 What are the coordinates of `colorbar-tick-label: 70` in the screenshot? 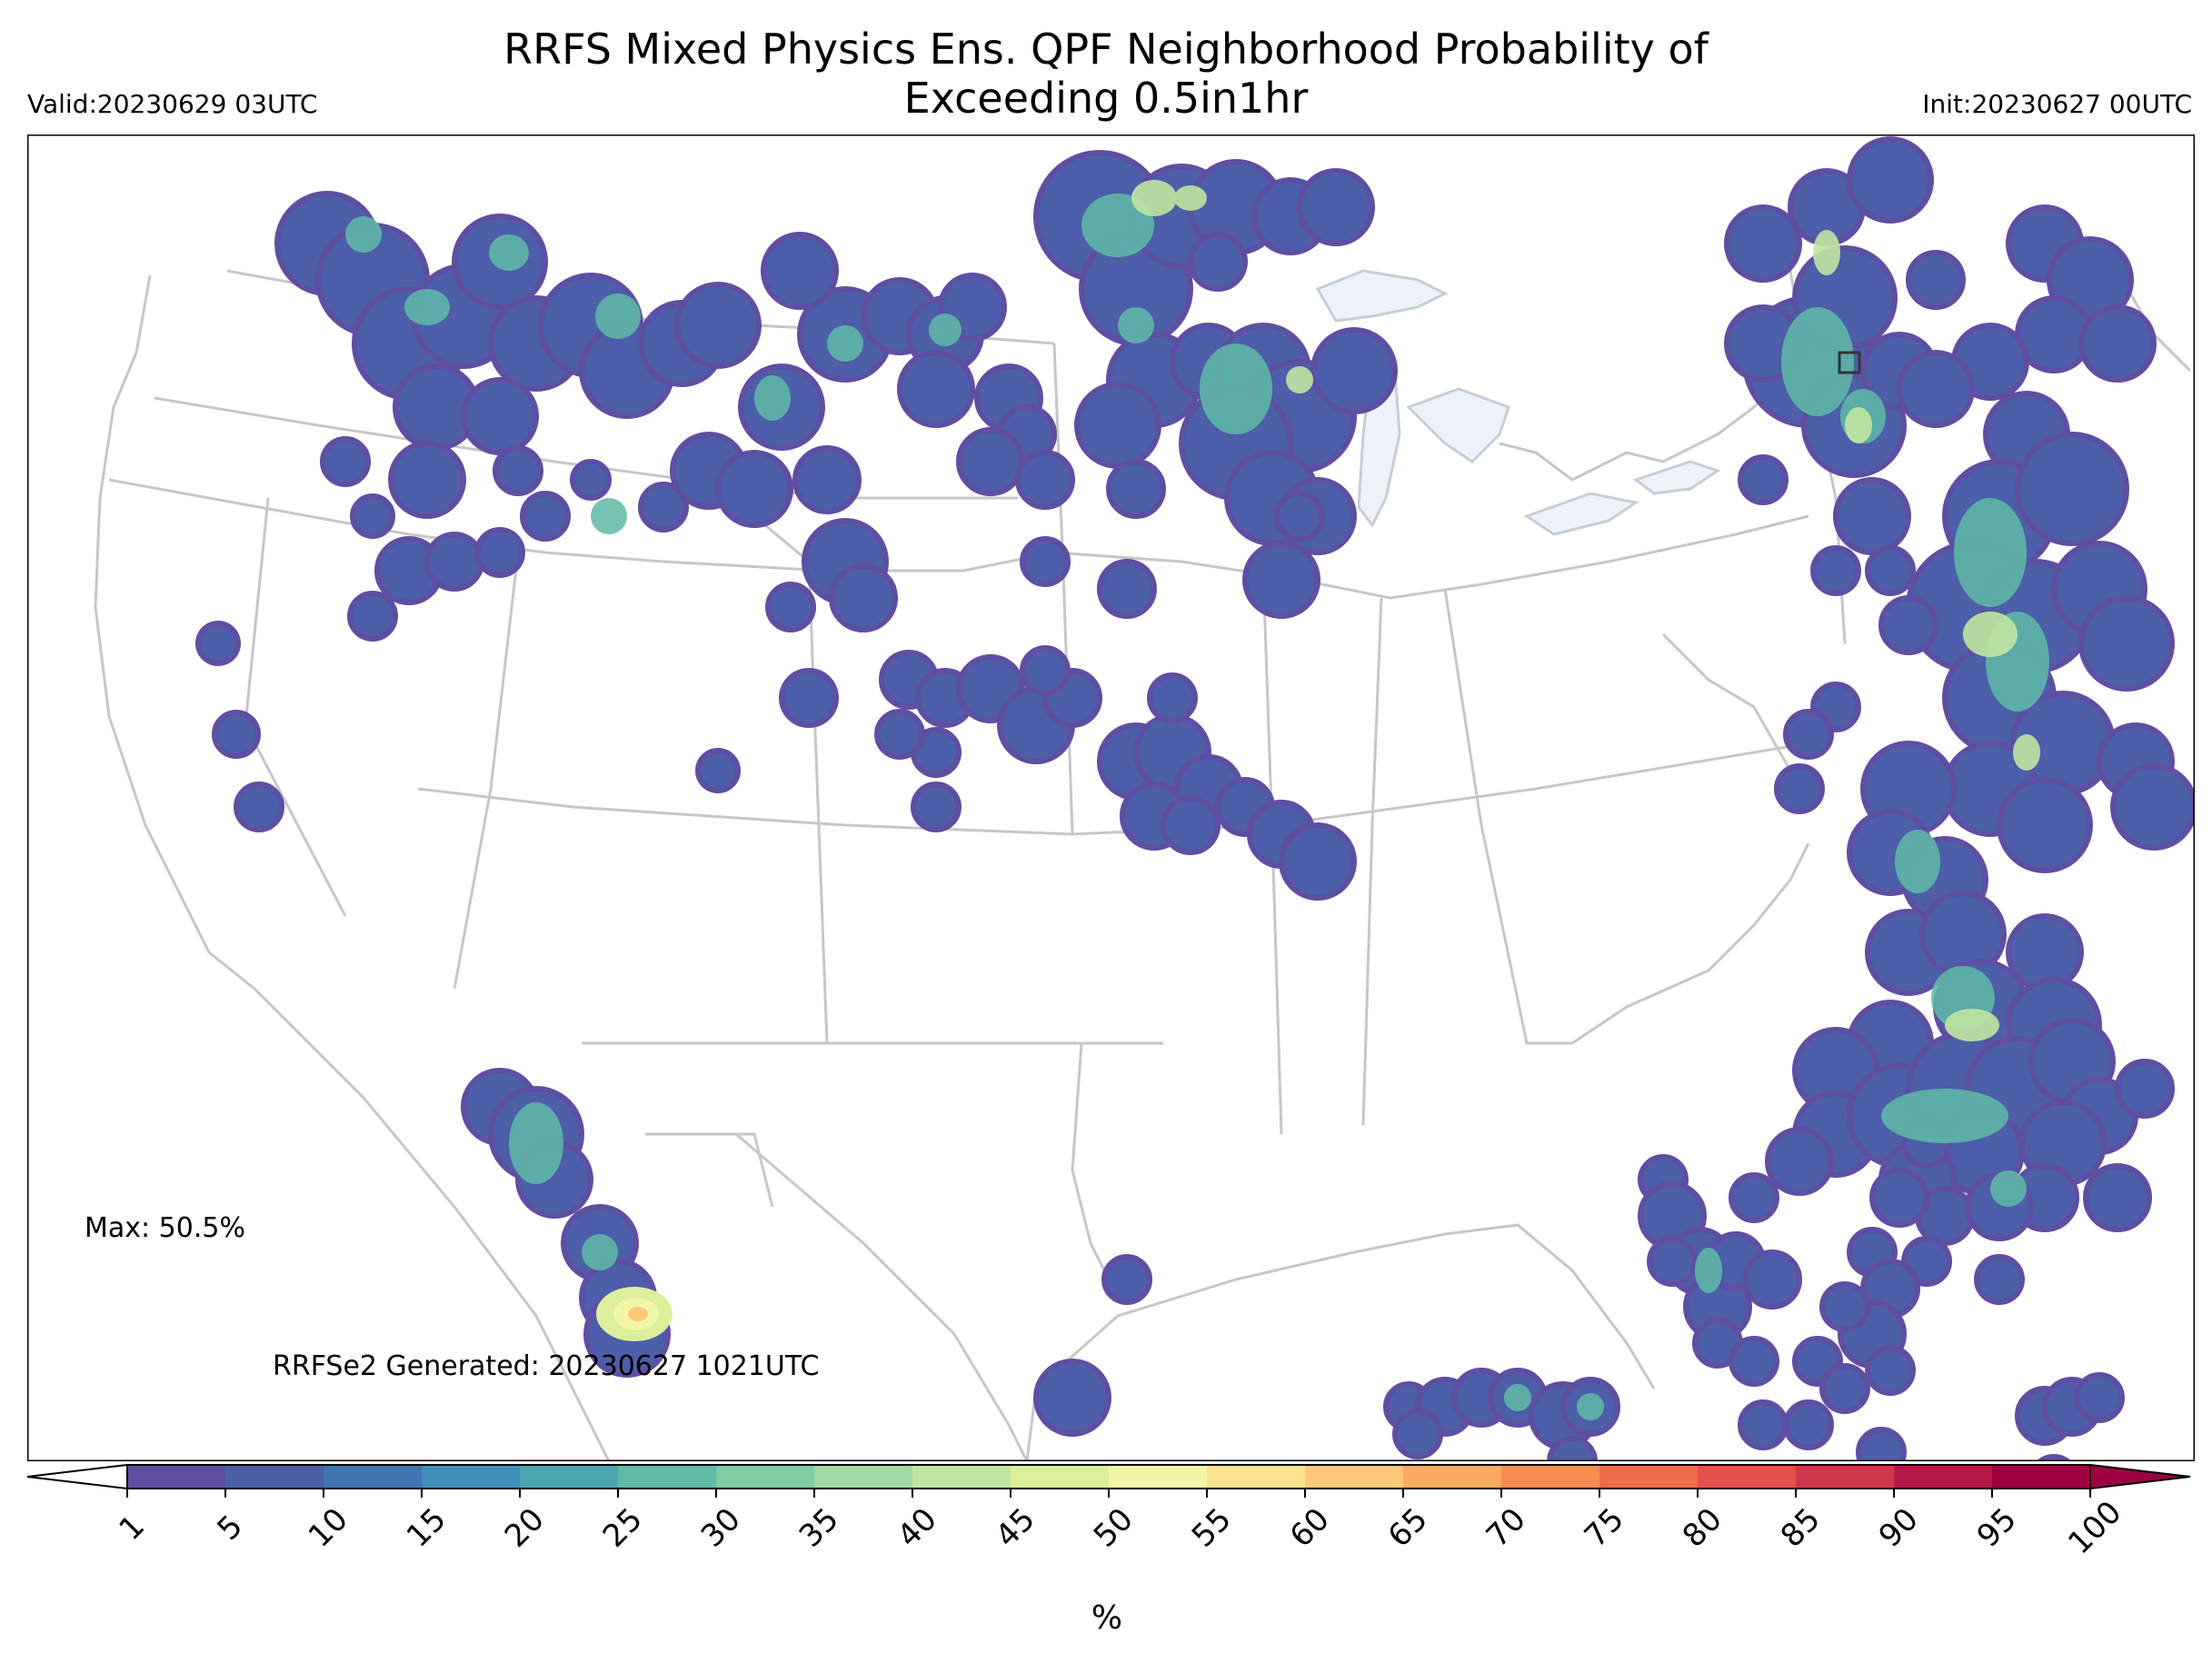 It's located at (1506, 1528).